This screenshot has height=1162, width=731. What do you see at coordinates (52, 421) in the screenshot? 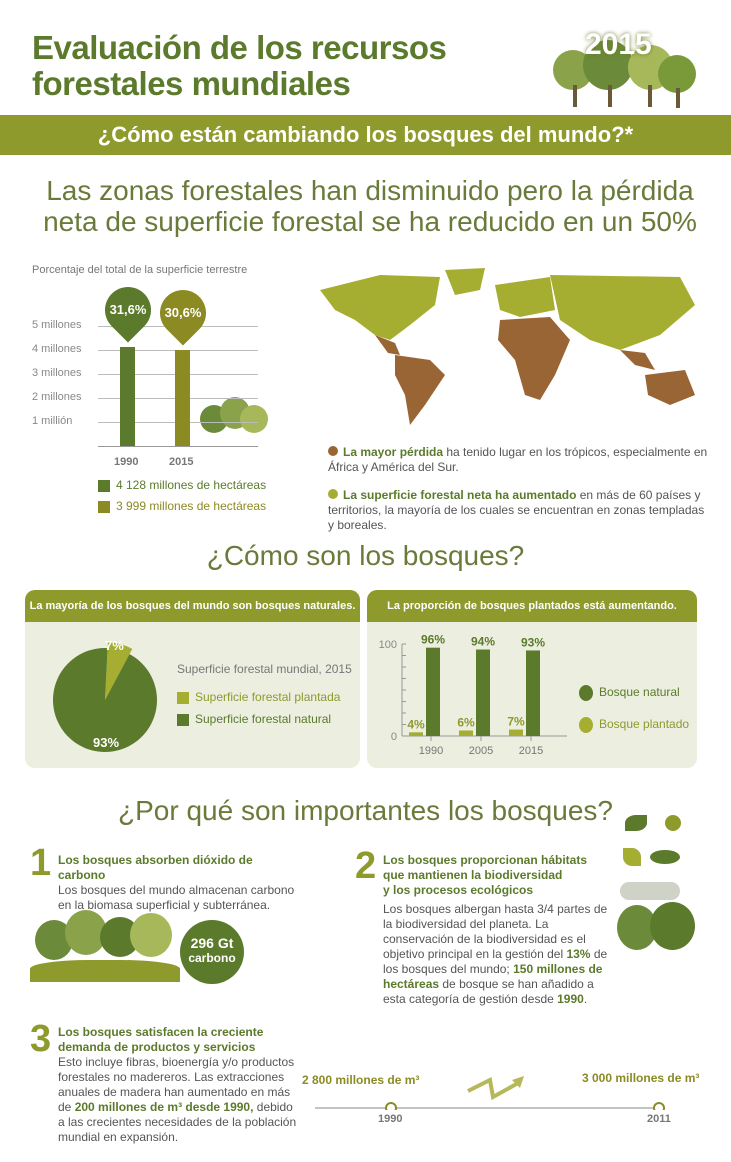
I see `chart1-ytick: 1 millión` at bounding box center [52, 421].